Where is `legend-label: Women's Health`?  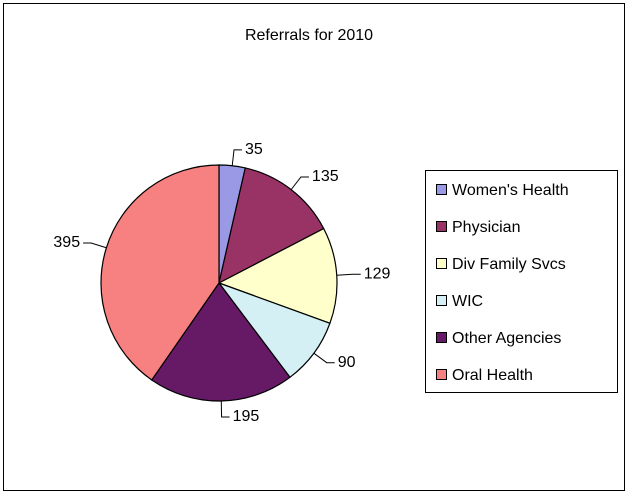
legend-label: Women's Health is located at coordinates (510, 190).